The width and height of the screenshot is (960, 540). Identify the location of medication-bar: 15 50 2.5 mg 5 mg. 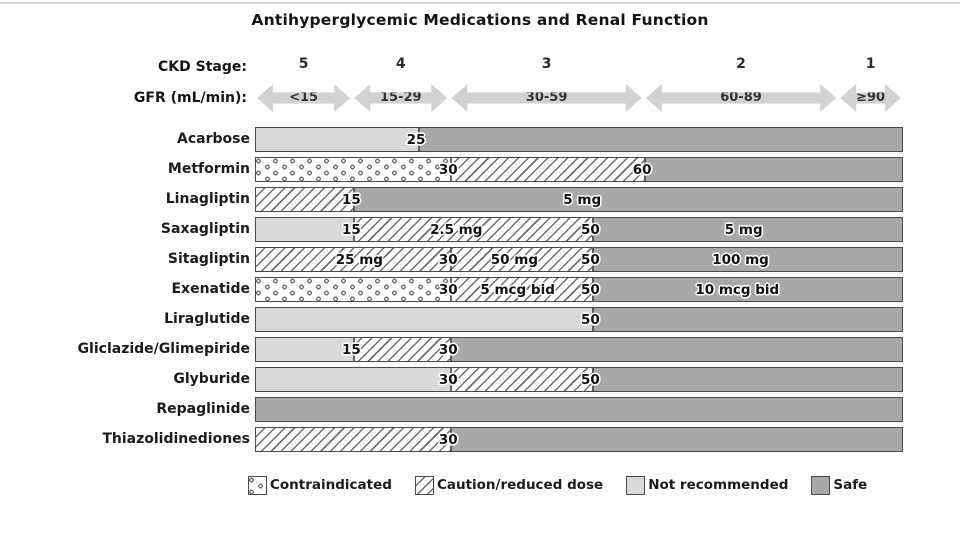
(579, 229).